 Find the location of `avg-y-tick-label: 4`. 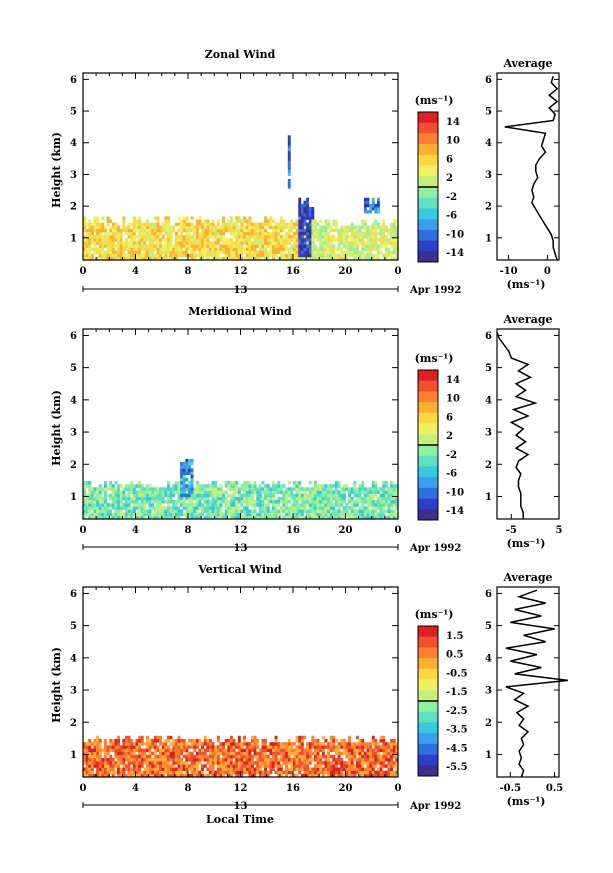

avg-y-tick-label: 4 is located at coordinates (488, 658).